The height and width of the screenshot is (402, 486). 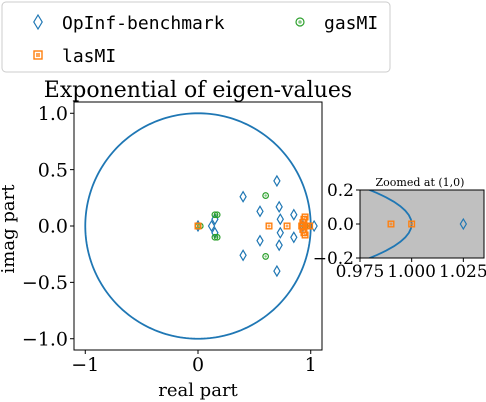 I want to click on main-point-lasmi-9-inner, so click(x=305, y=235).